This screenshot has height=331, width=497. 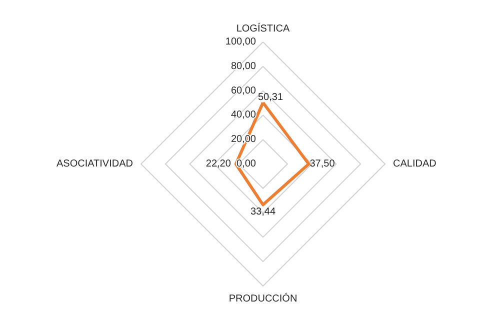 What do you see at coordinates (414, 164) in the screenshot?
I see `spoke-label: CALIDAD` at bounding box center [414, 164].